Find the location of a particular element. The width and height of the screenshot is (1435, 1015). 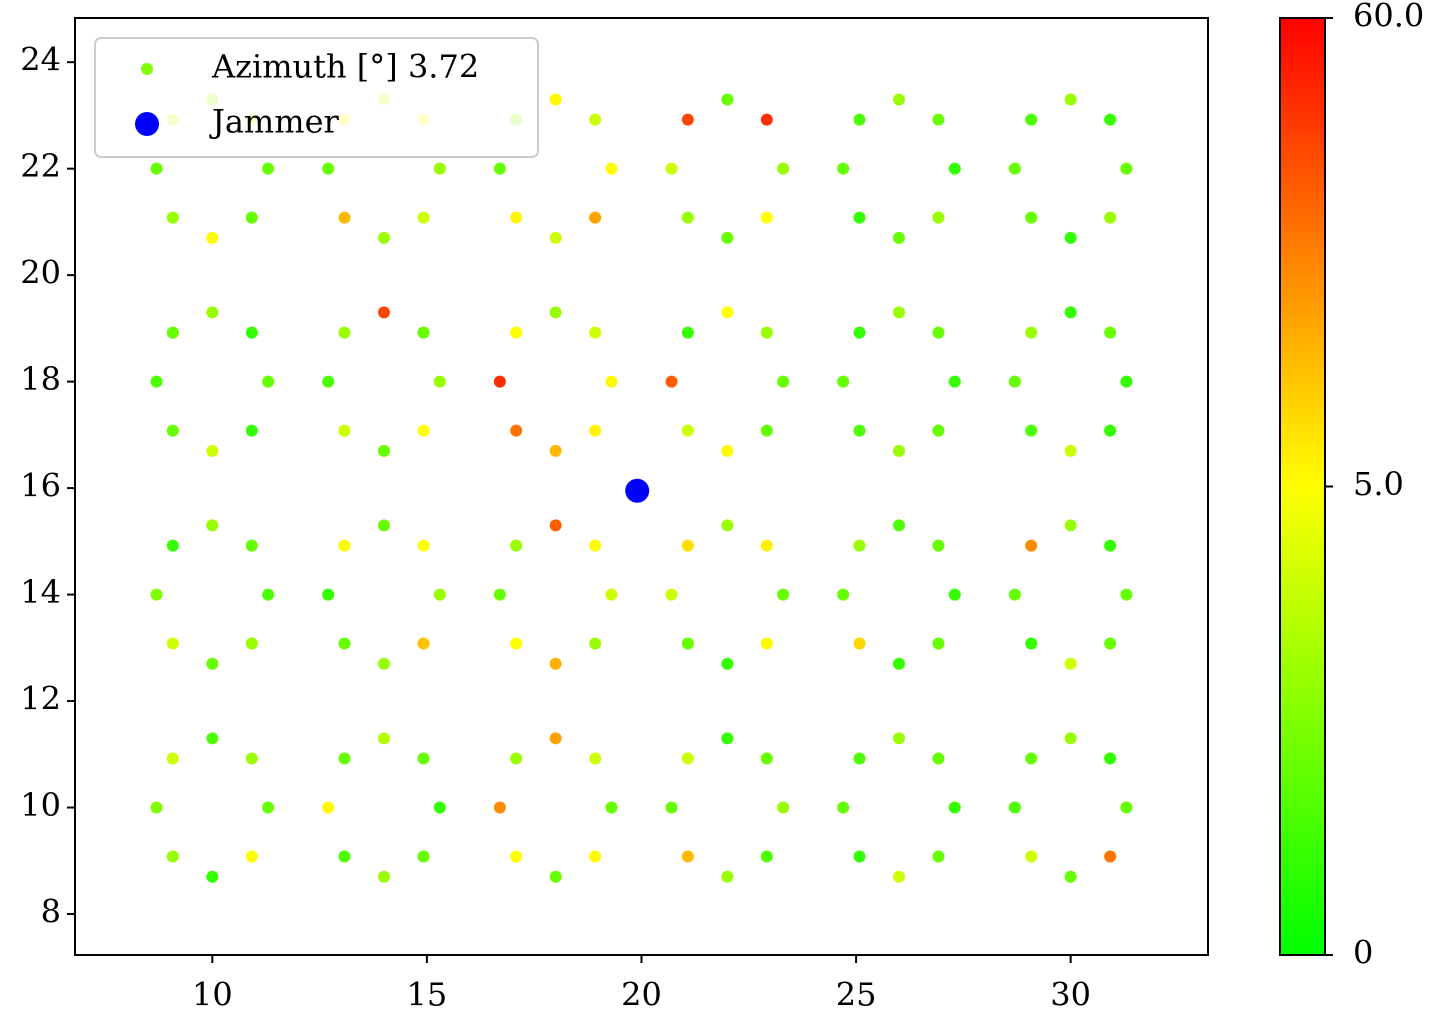

y-tick-label: 14 is located at coordinates (40, 592).